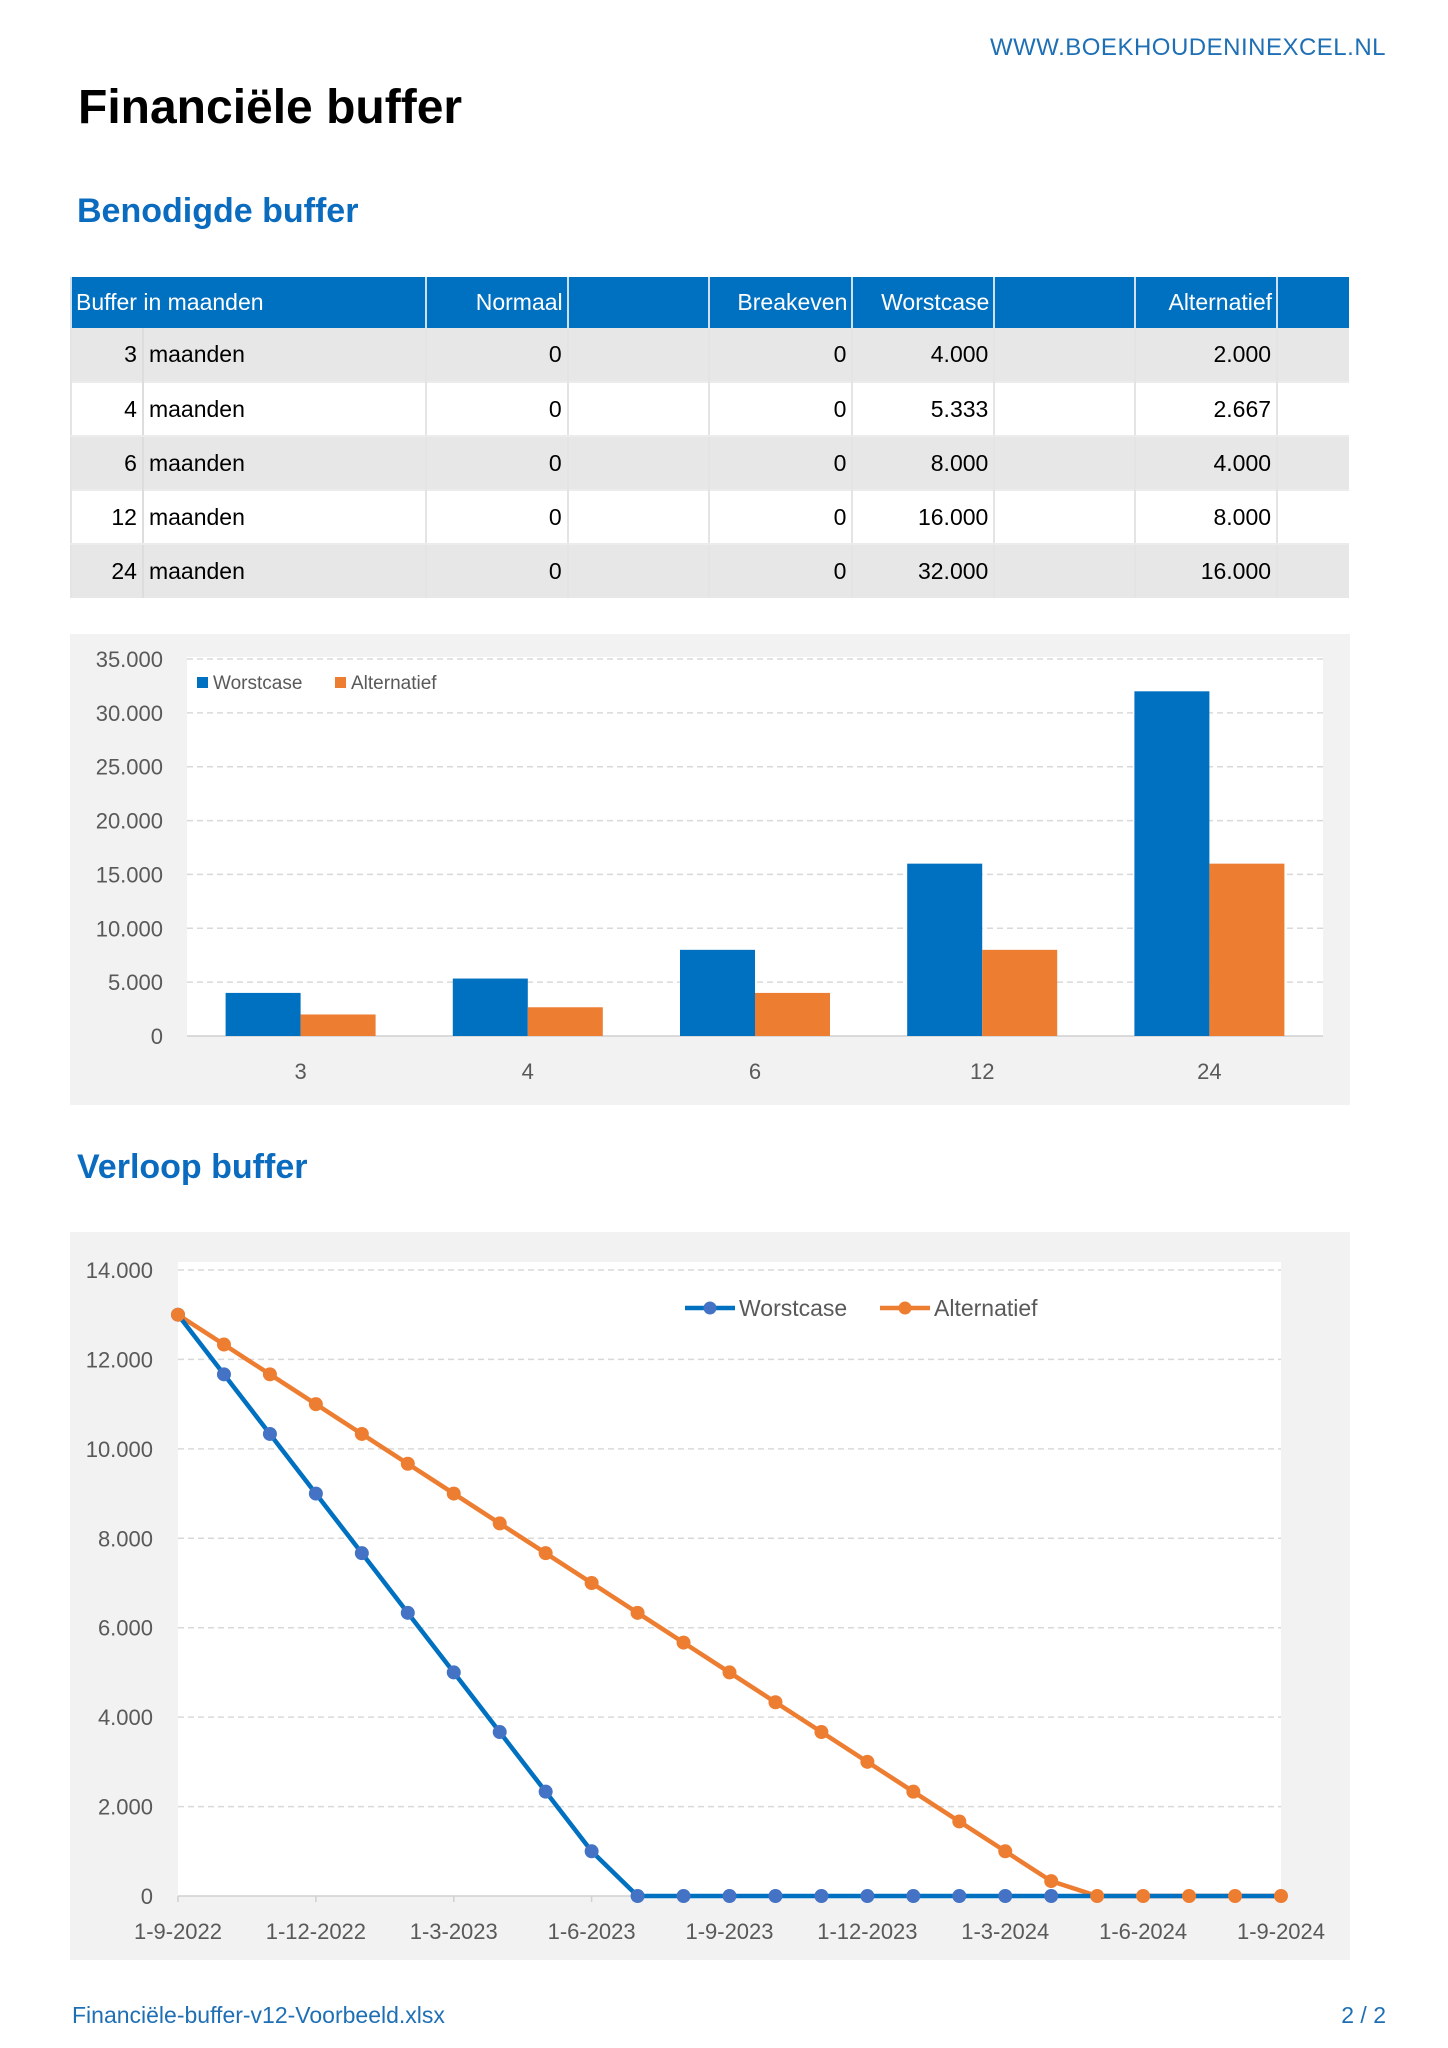  Describe the element at coordinates (1143, 1931) in the screenshot. I see `x-tick-label: 1-6-2024` at that location.